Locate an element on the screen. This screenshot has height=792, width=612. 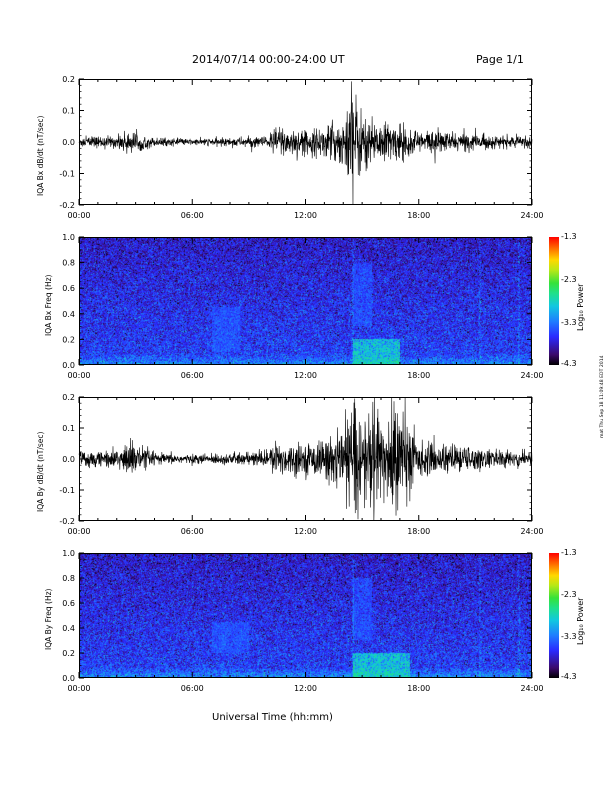
plot-date-range: 2014/07/14 00:00-24:00 UT is located at coordinates (268, 59).